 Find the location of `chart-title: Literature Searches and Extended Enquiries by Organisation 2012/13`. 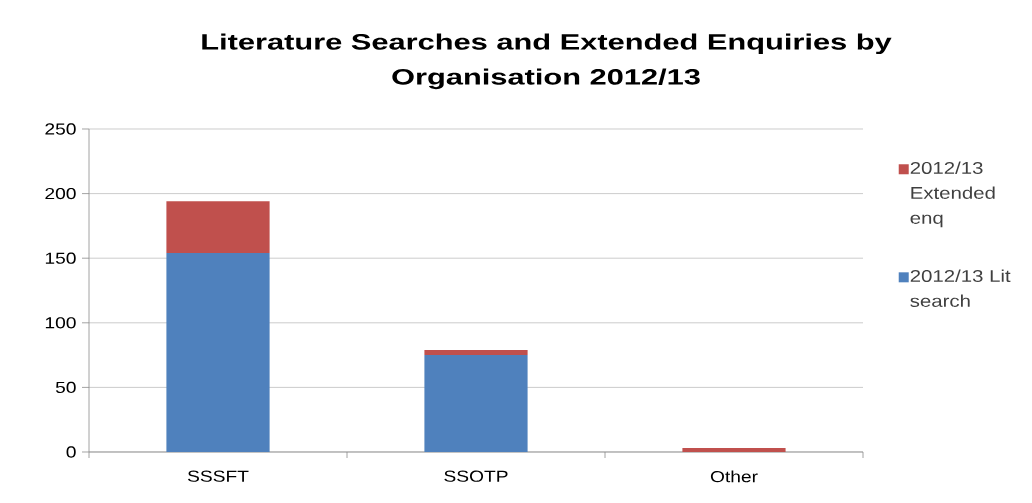

chart-title: Literature Searches and Extended Enquiries by Organisation 2012/13 is located at coordinates (547, 61).